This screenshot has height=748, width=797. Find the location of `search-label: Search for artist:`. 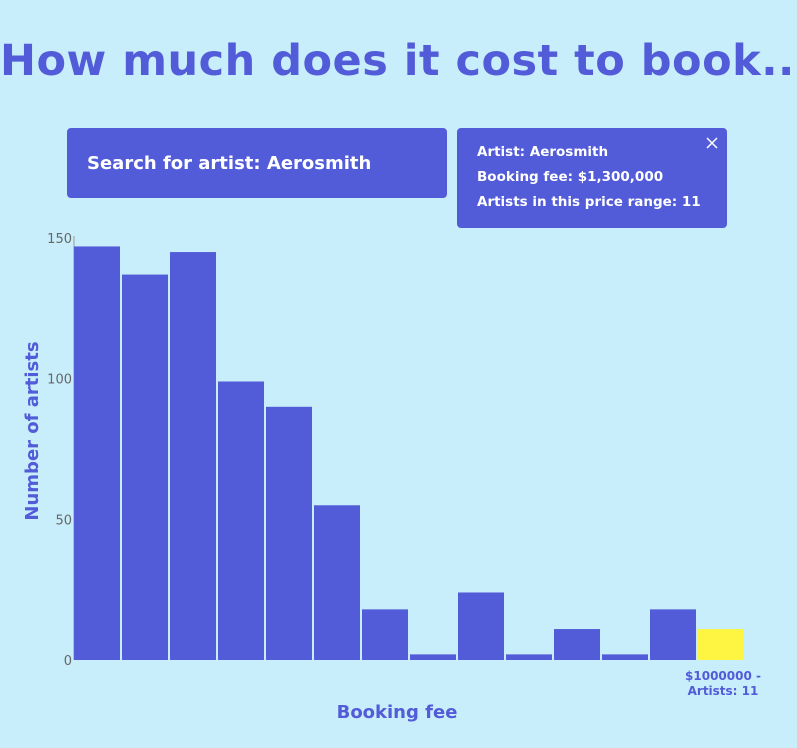

search-label: Search for artist: is located at coordinates (174, 163).